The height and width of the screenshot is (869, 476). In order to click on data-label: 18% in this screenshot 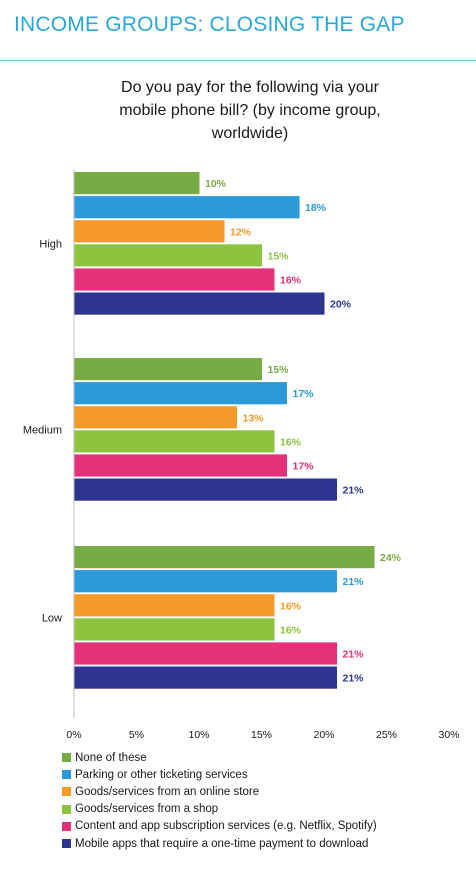, I will do `click(316, 208)`.